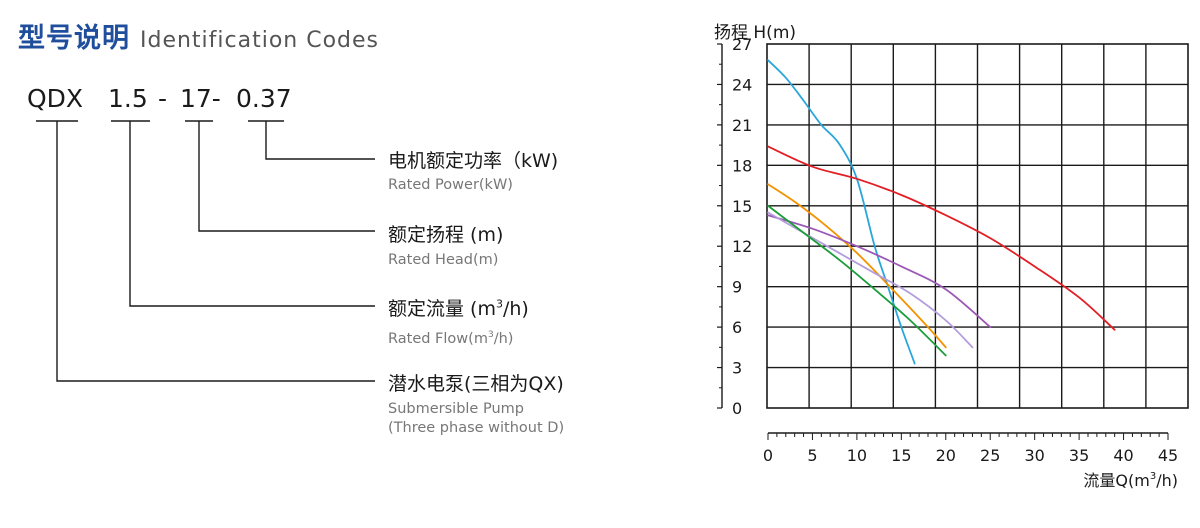 This screenshot has height=528, width=1200. I want to click on y-axis: 0 3 6 9 12 15 18 21 24 27, so click(734, 226).